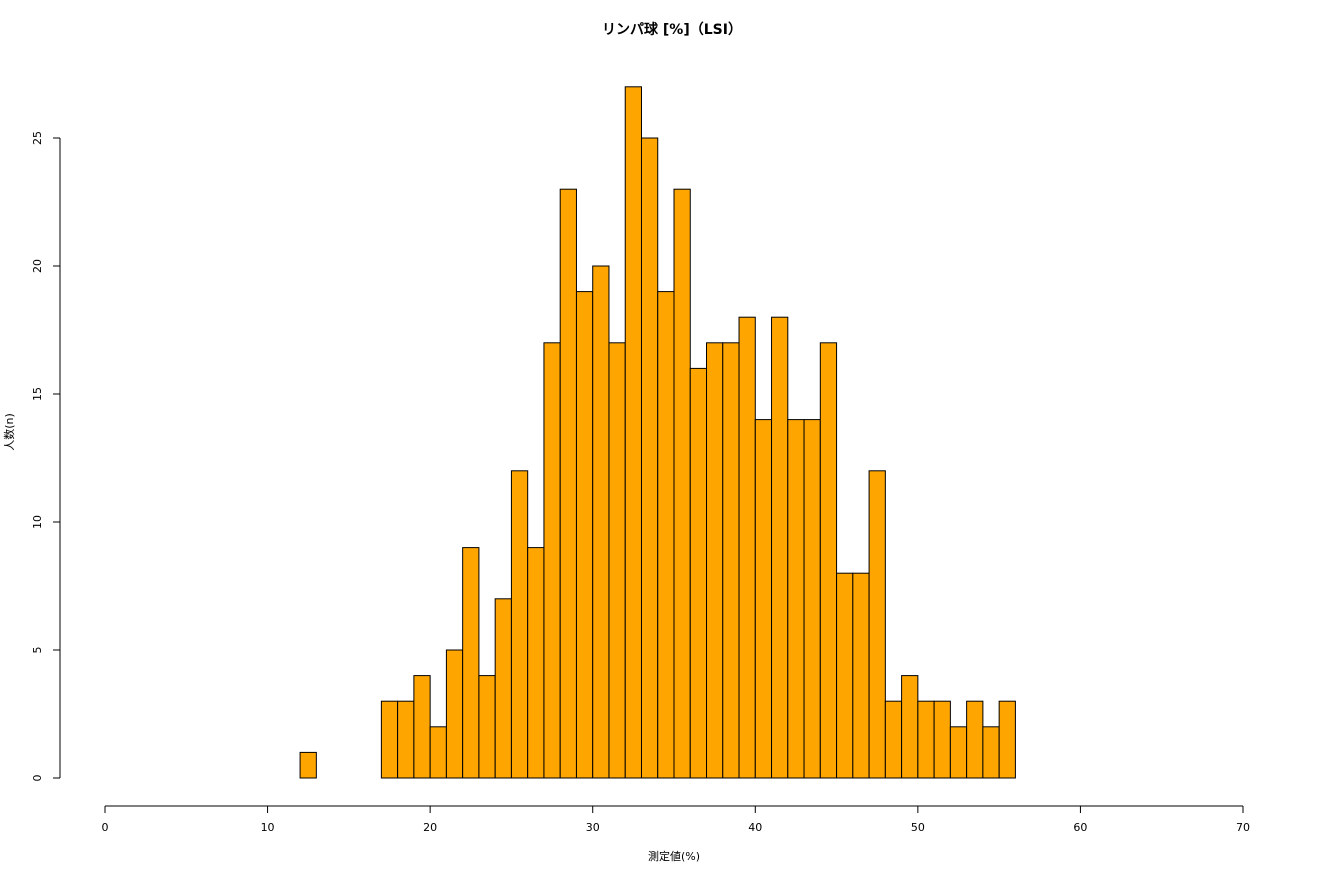 The height and width of the screenshot is (880, 1320). I want to click on y-tick-label: 15, so click(37, 394).